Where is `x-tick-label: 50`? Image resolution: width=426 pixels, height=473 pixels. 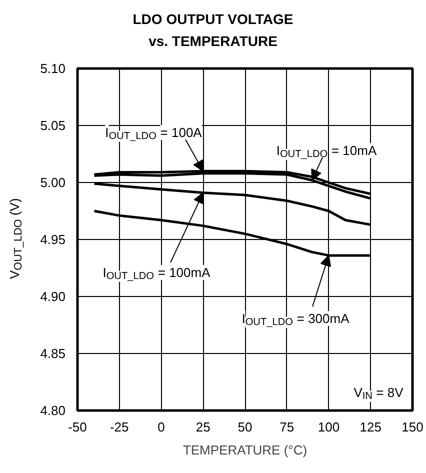 x-tick-label: 50 is located at coordinates (245, 427).